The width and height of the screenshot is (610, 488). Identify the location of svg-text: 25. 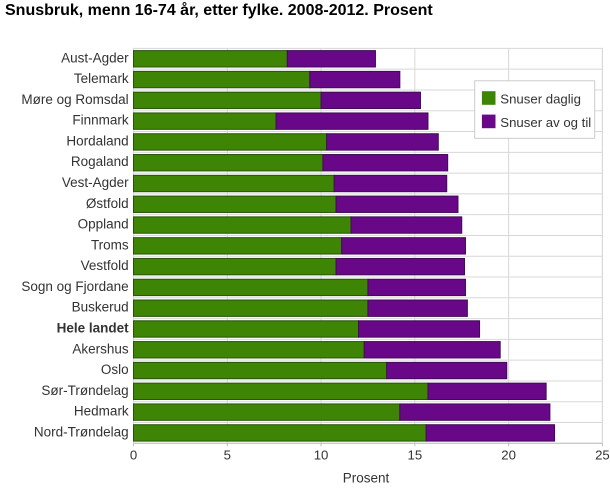
(602, 454).